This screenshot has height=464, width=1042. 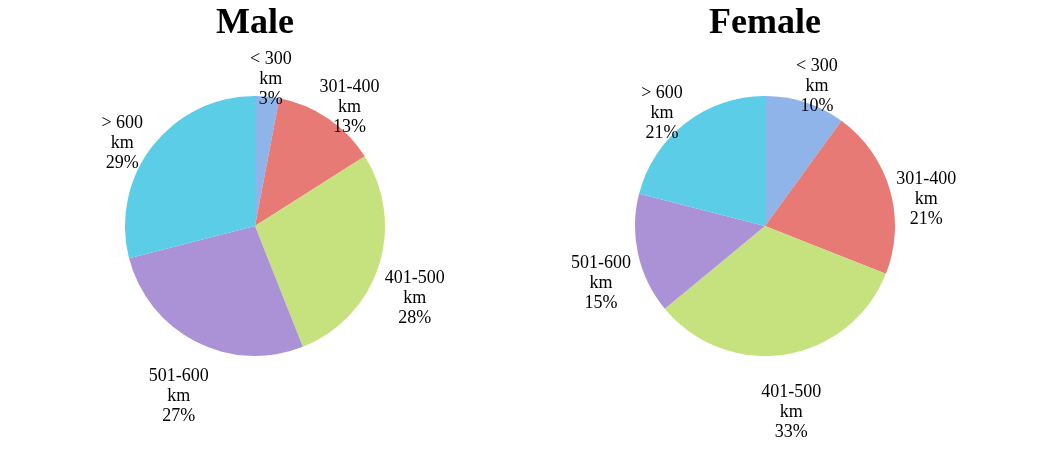 What do you see at coordinates (791, 430) in the screenshot?
I see `data-label: 33%` at bounding box center [791, 430].